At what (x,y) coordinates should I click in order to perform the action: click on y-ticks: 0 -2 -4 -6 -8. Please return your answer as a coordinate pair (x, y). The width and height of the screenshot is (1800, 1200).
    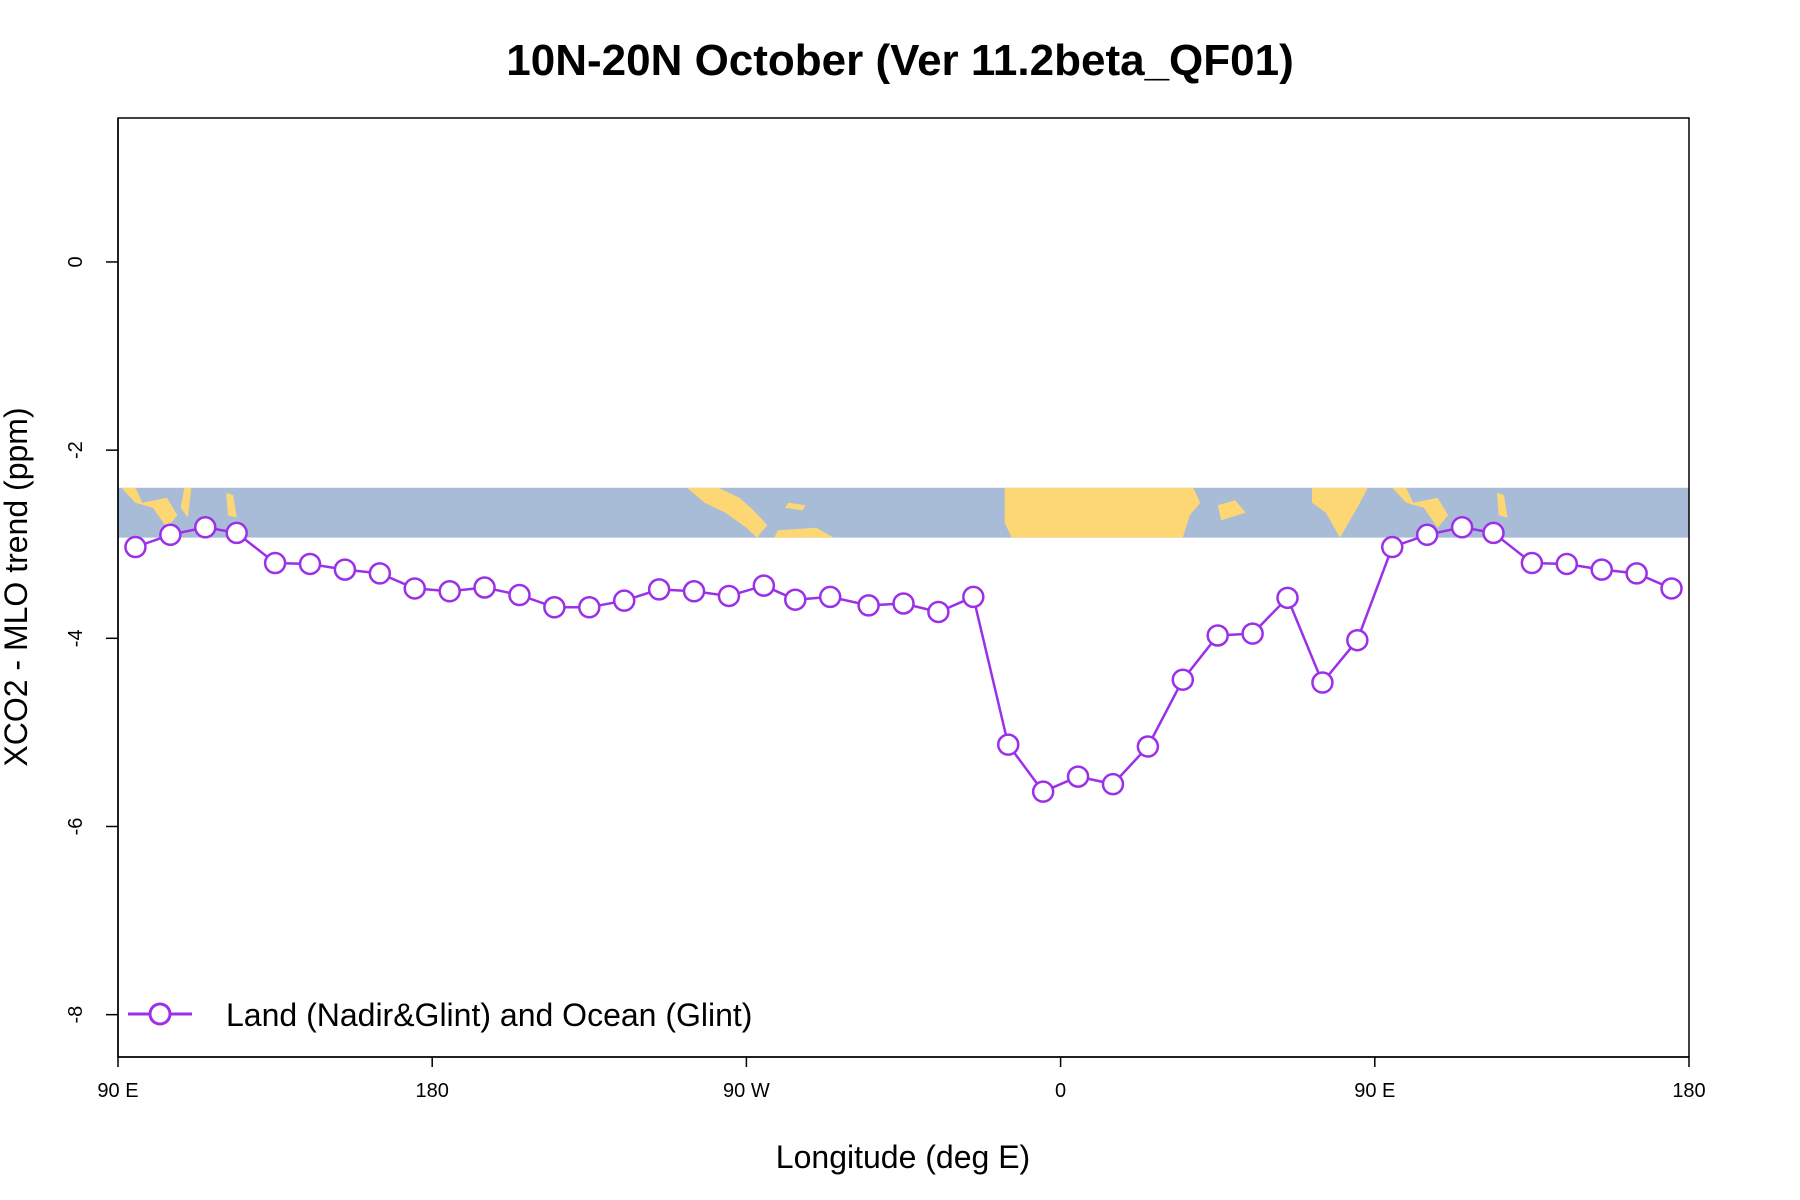
    Looking at the image, I should click on (91, 640).